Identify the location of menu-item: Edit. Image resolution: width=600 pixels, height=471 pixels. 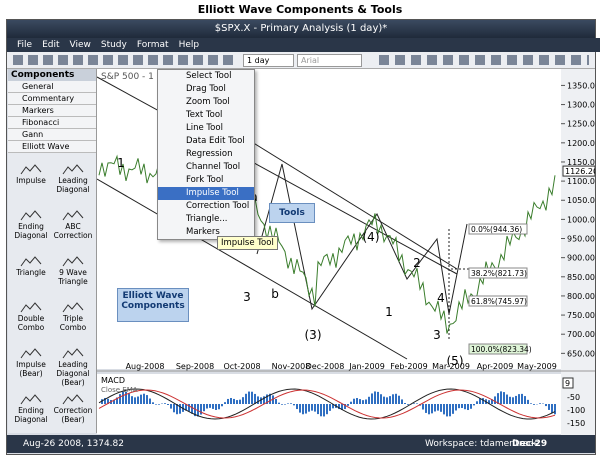
(50, 45).